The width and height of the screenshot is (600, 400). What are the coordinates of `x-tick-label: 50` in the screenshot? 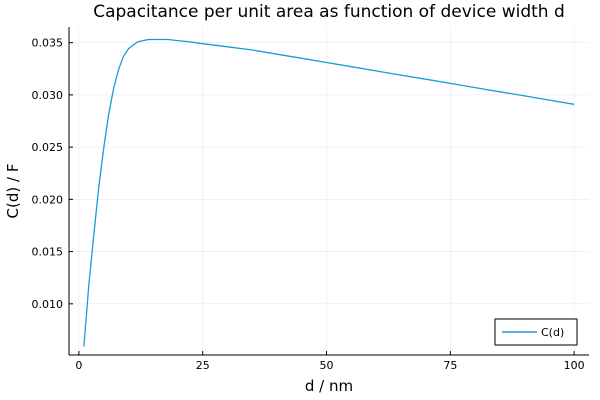 It's located at (327, 365).